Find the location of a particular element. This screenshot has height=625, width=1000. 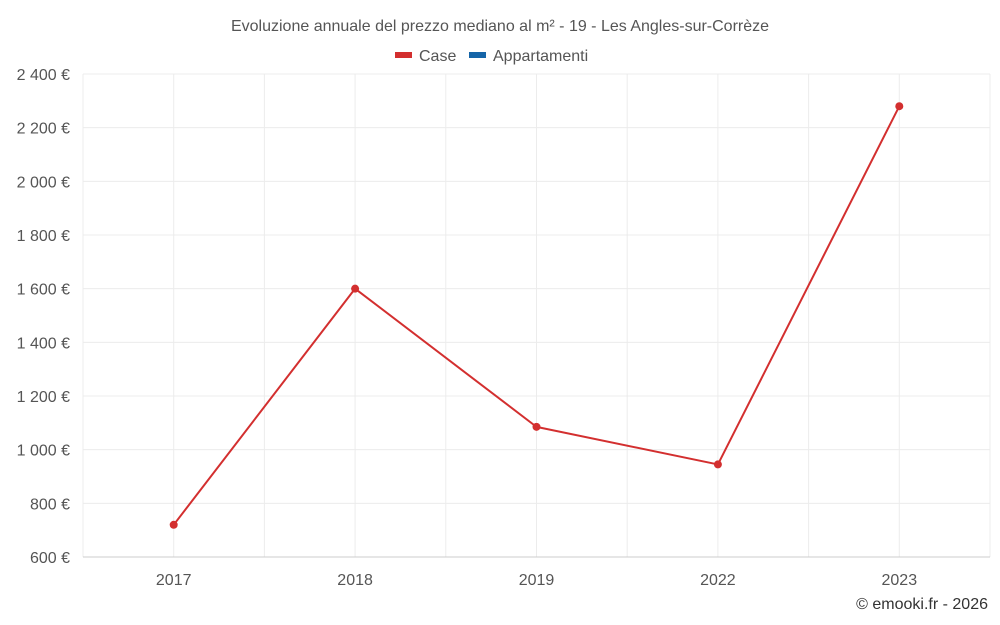

legend-label-case: Case is located at coordinates (437, 56).